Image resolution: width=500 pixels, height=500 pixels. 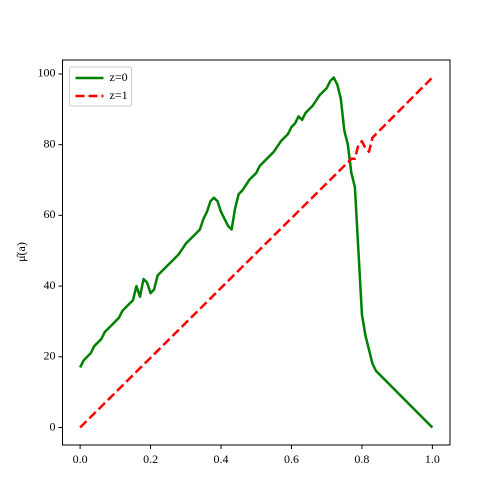 I want to click on x-tick-label: 0.4, so click(x=221, y=459).